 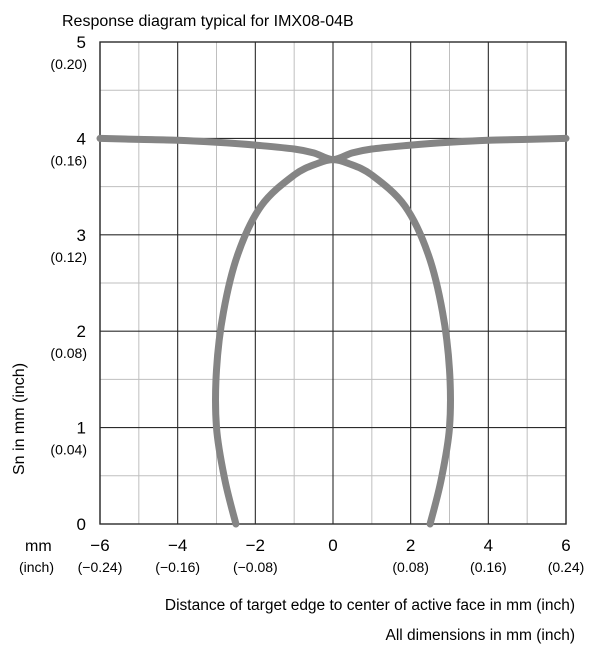 What do you see at coordinates (255, 545) in the screenshot?
I see `x-tick-label-mm: −2` at bounding box center [255, 545].